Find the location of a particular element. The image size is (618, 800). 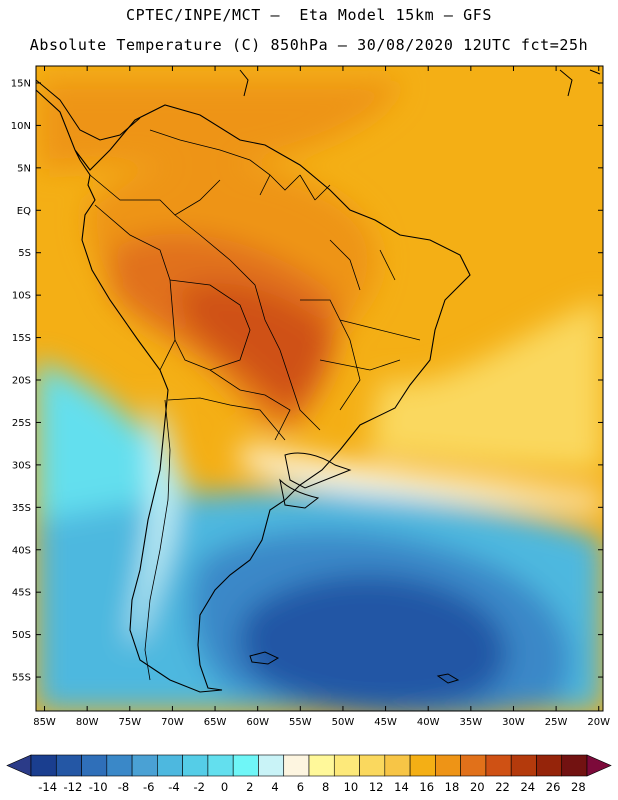

colorbar-label: 2 is located at coordinates (249, 787).